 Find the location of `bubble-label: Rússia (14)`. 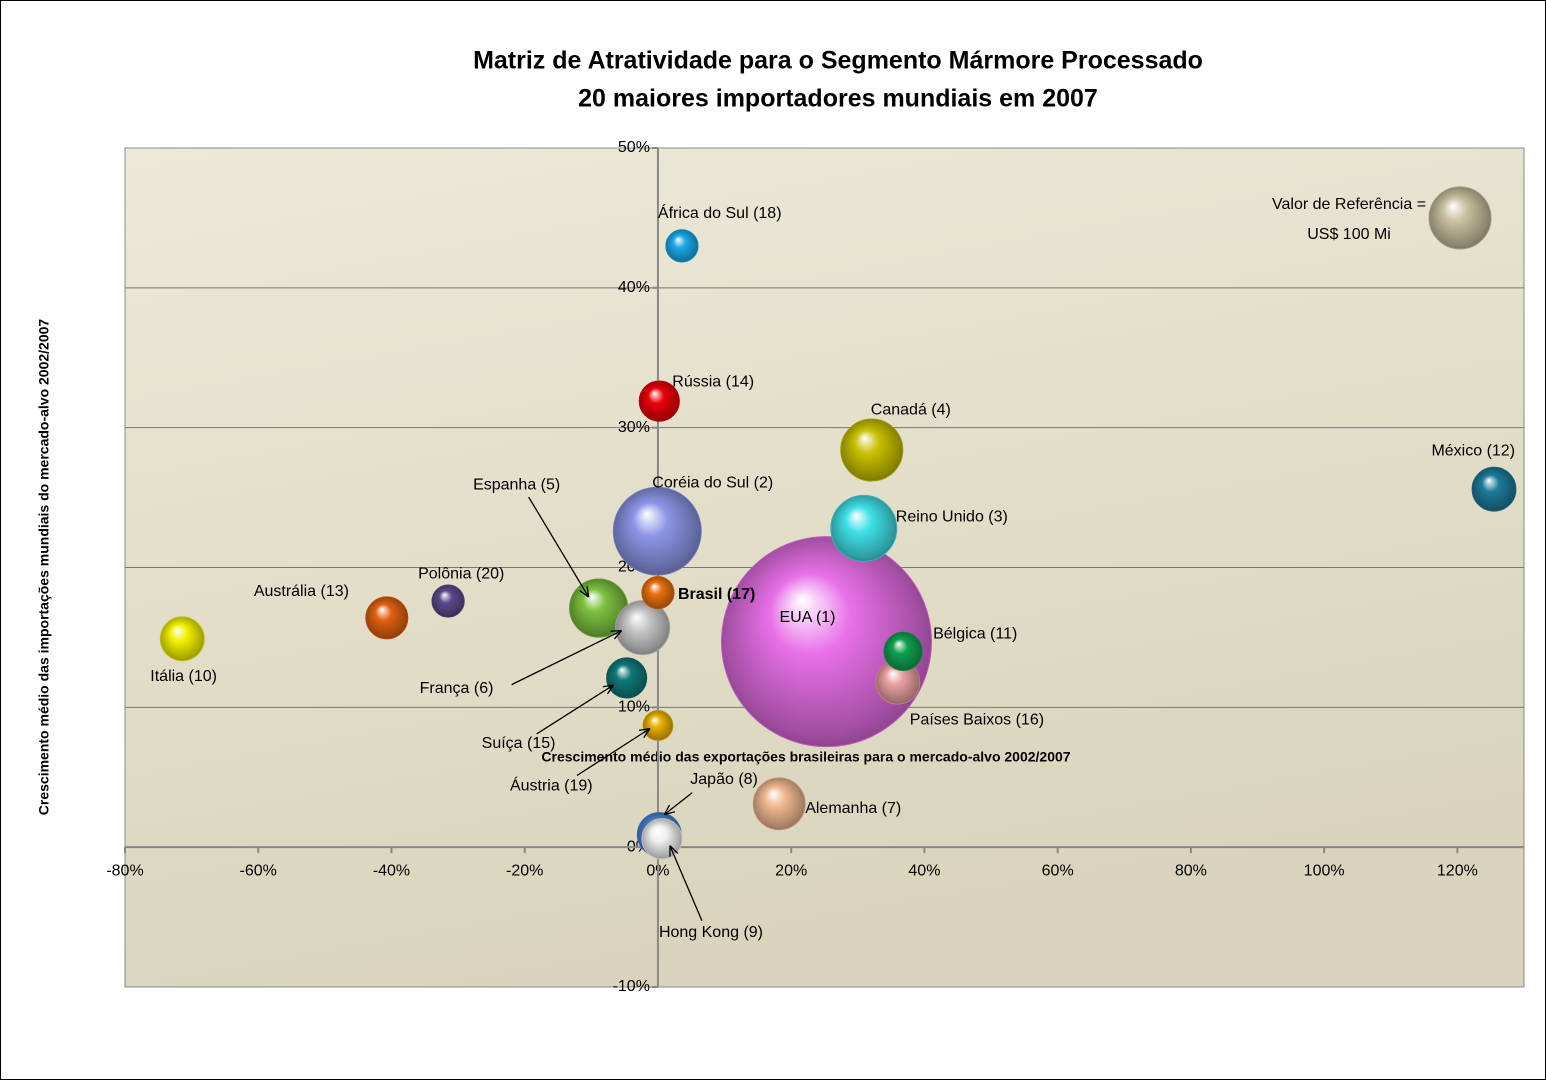

bubble-label: Rússia (14) is located at coordinates (713, 381).